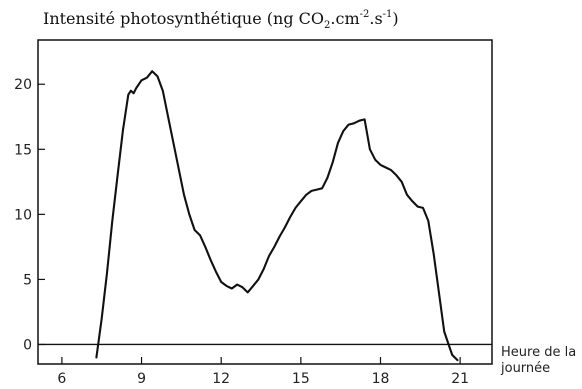 Image resolution: width=582 pixels, height=389 pixels. What do you see at coordinates (538, 352) in the screenshot?
I see `x-axis-label-line1: Heure de la` at bounding box center [538, 352].